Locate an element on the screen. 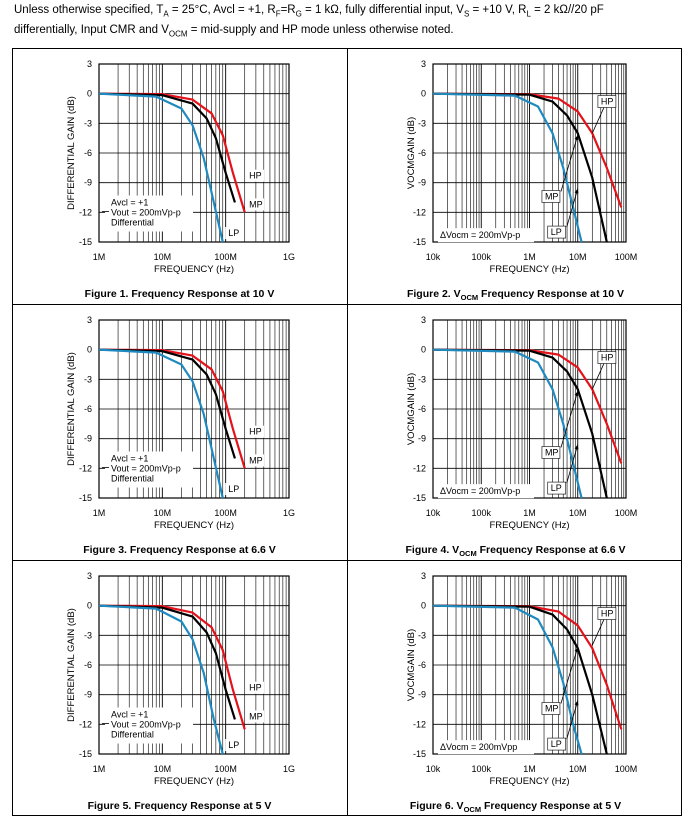 This screenshot has height=820, width=694. y-tick-label: -15 is located at coordinates (419, 242).